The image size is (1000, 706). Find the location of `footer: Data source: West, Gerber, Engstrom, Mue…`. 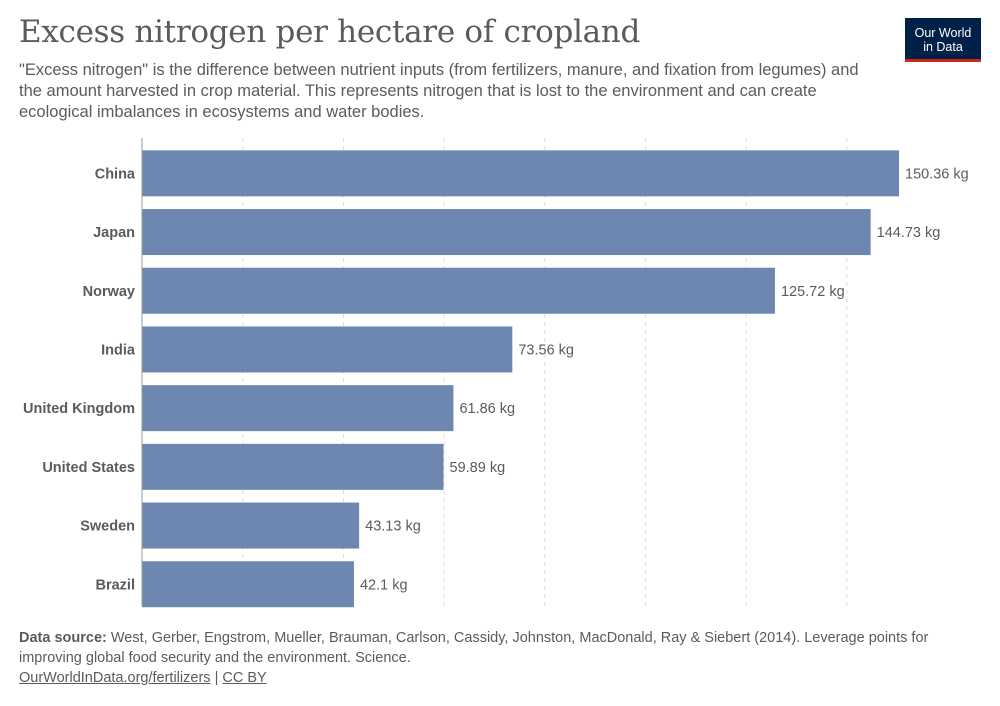

footer: Data source: West, Gerber, Engstrom, Mue… is located at coordinates (499, 658).